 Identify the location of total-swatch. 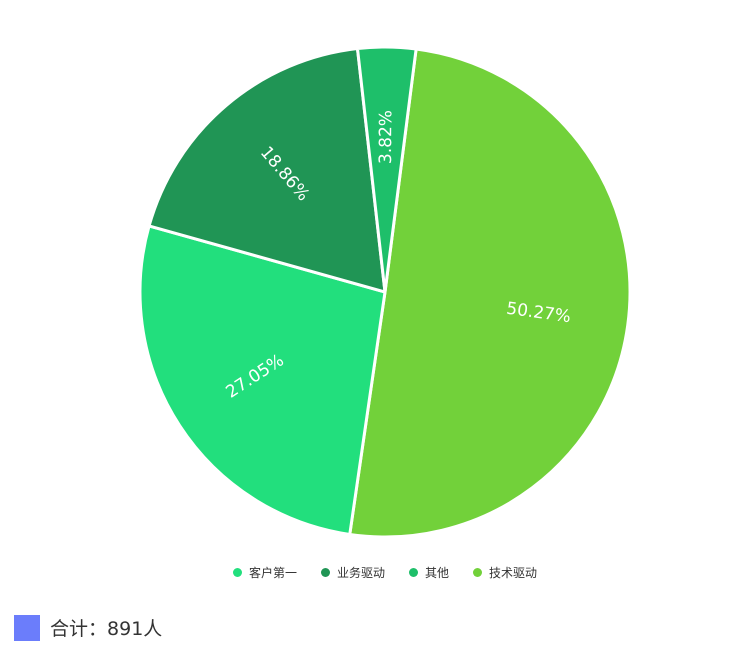
(27, 627).